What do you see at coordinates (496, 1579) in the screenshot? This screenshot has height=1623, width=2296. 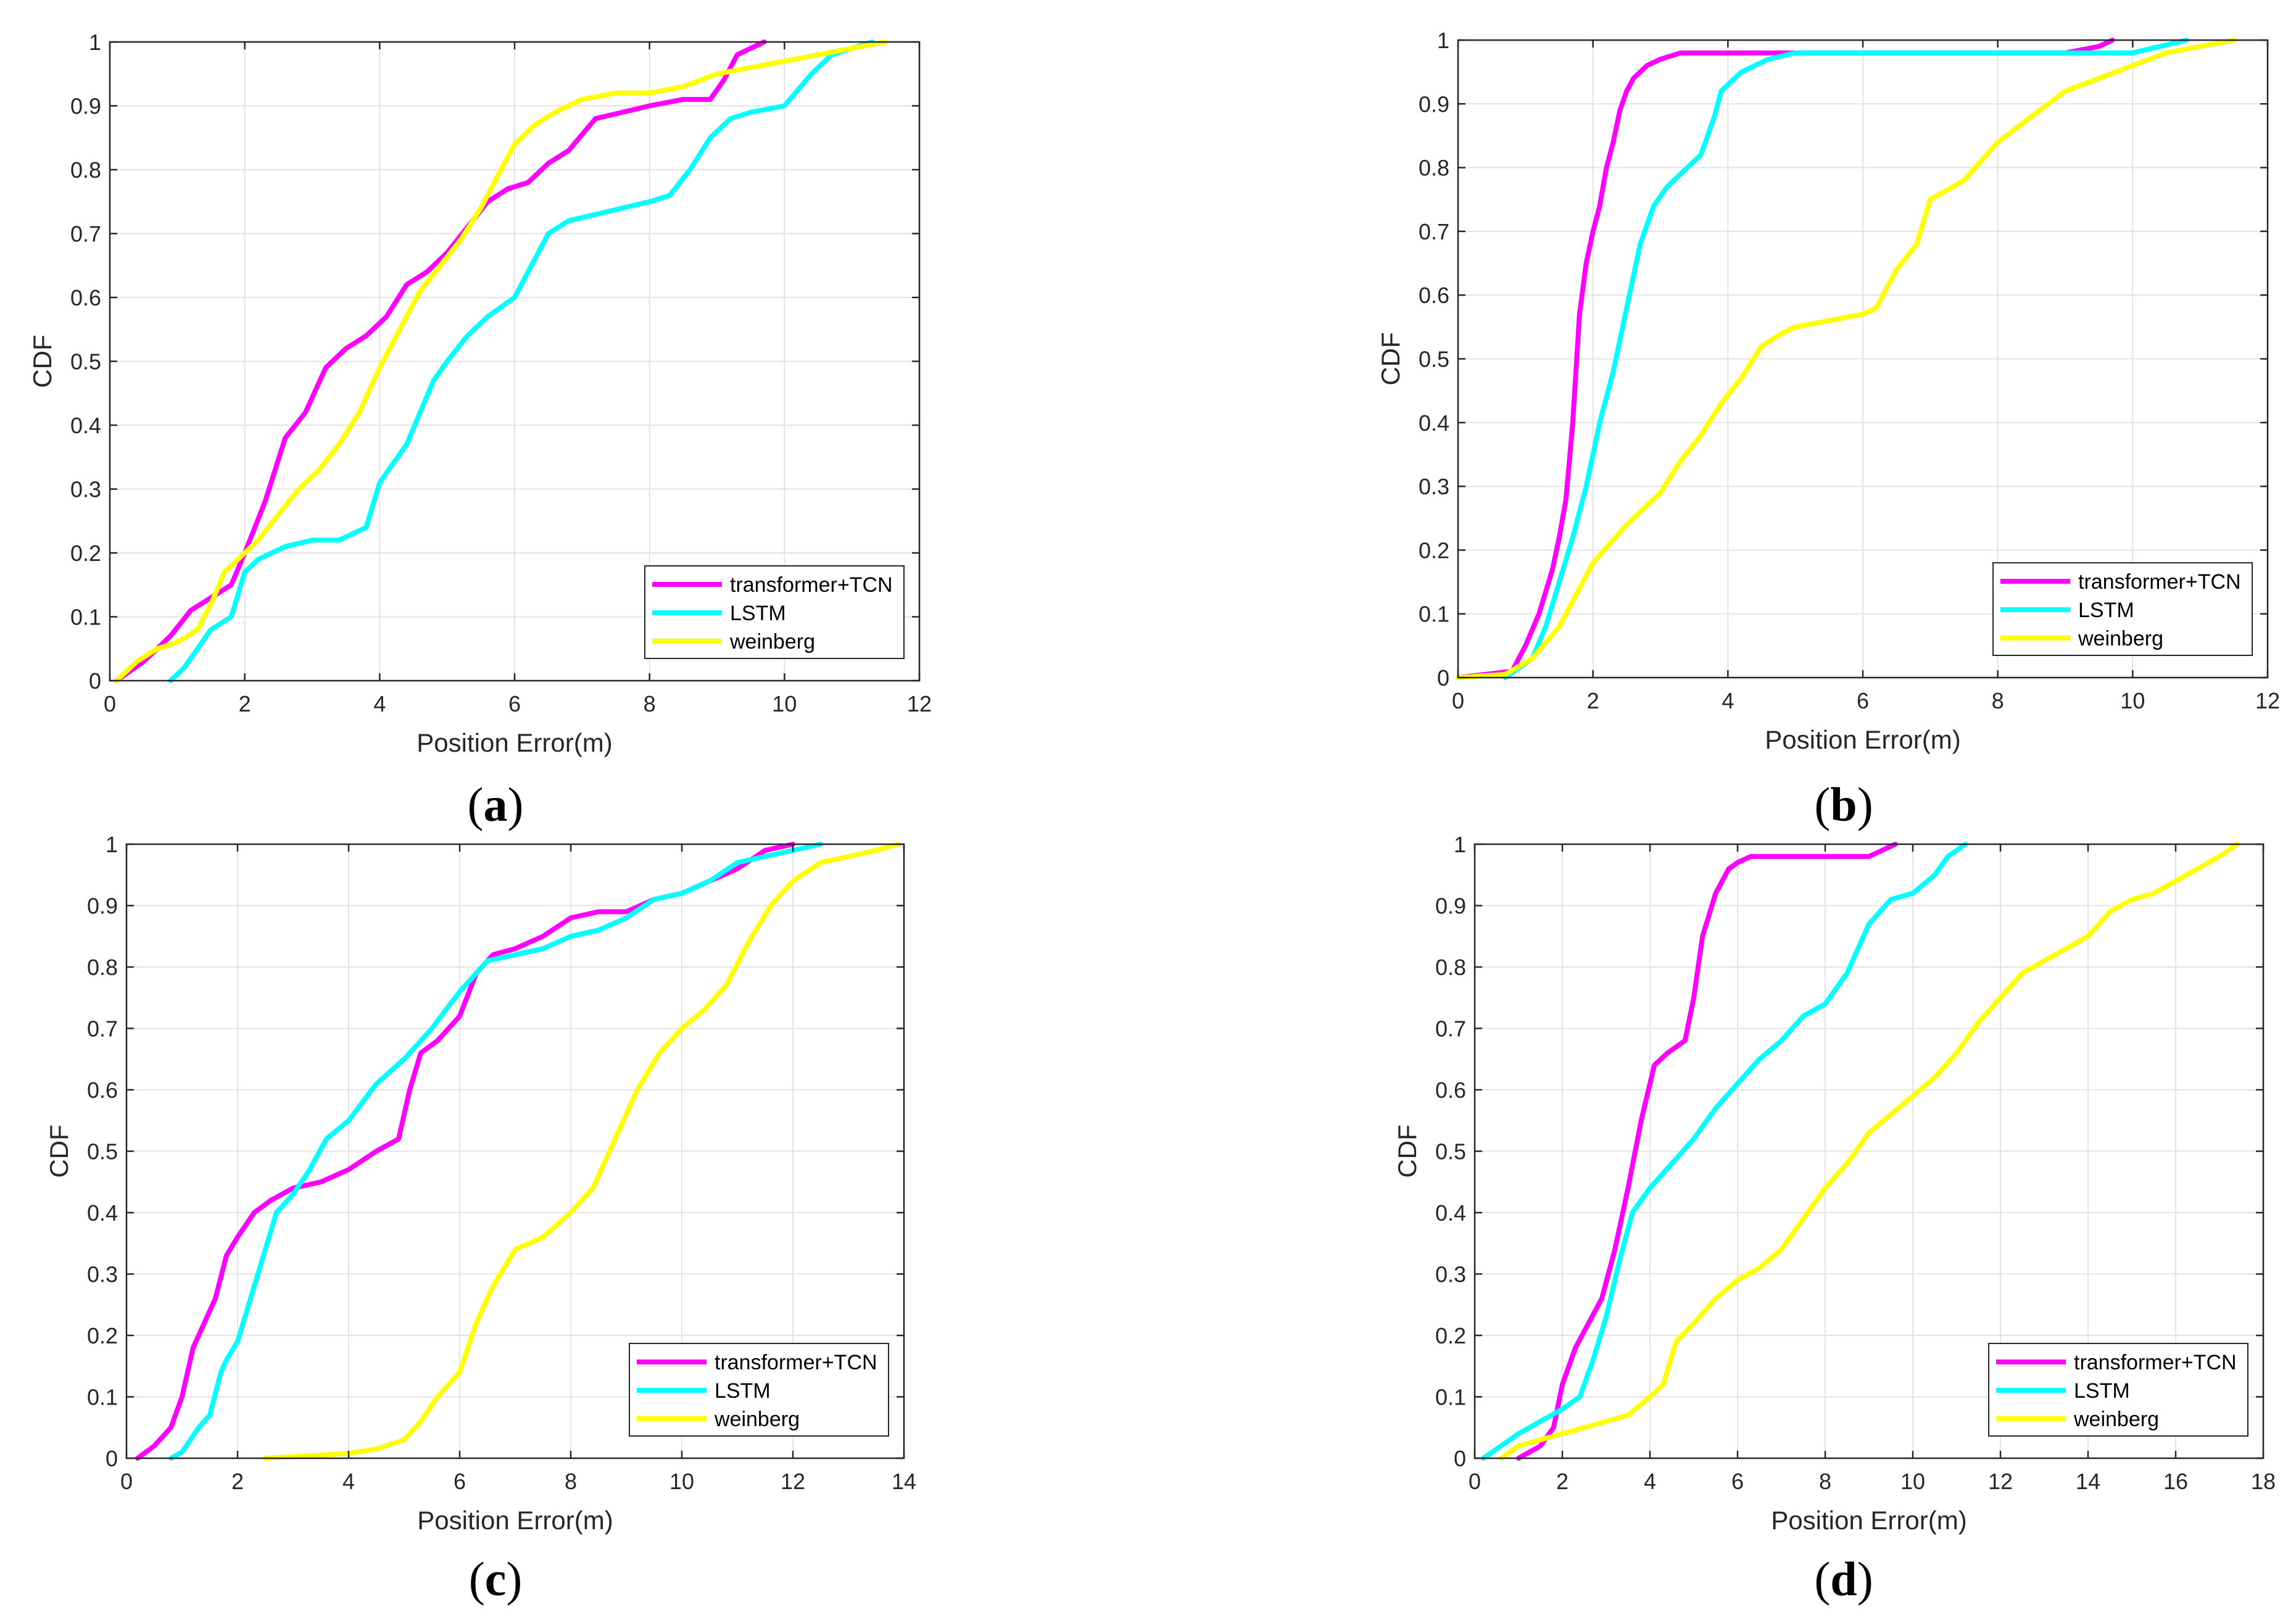 I see `panel-caption: (c)` at bounding box center [496, 1579].